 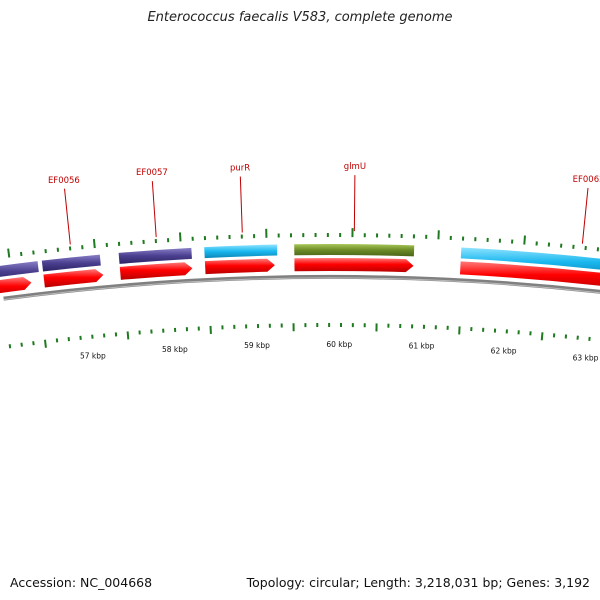 I want to click on backbone-highlight, so click(x=301, y=289).